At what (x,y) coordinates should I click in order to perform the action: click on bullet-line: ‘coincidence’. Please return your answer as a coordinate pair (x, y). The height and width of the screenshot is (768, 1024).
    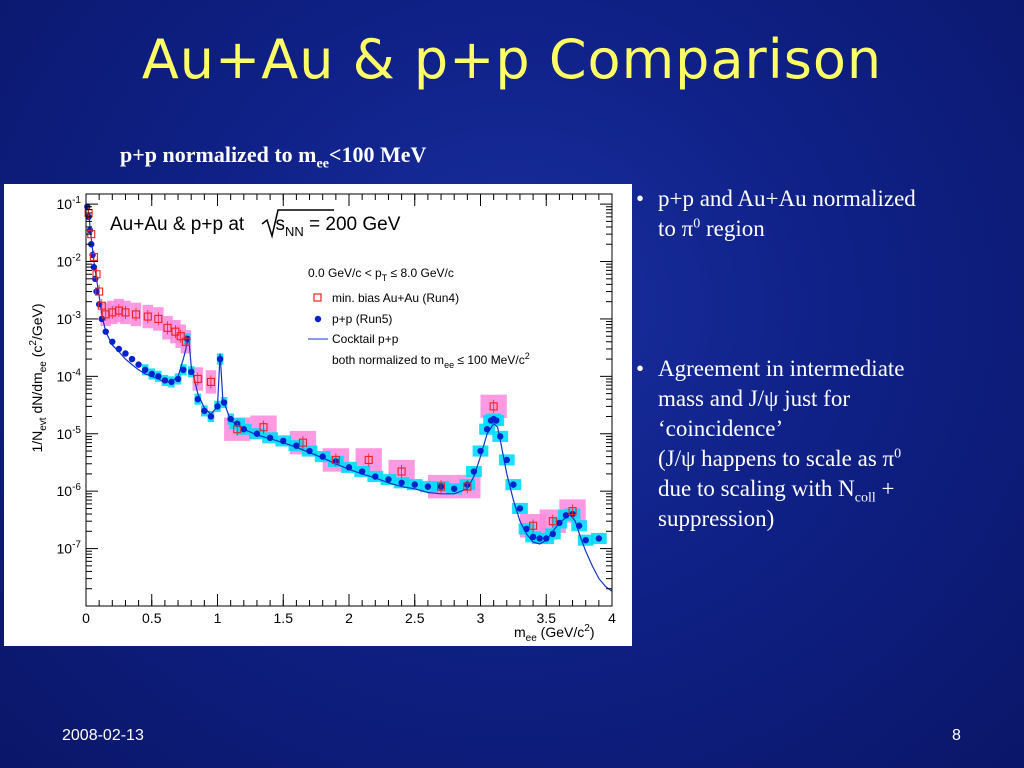
    Looking at the image, I should click on (721, 428).